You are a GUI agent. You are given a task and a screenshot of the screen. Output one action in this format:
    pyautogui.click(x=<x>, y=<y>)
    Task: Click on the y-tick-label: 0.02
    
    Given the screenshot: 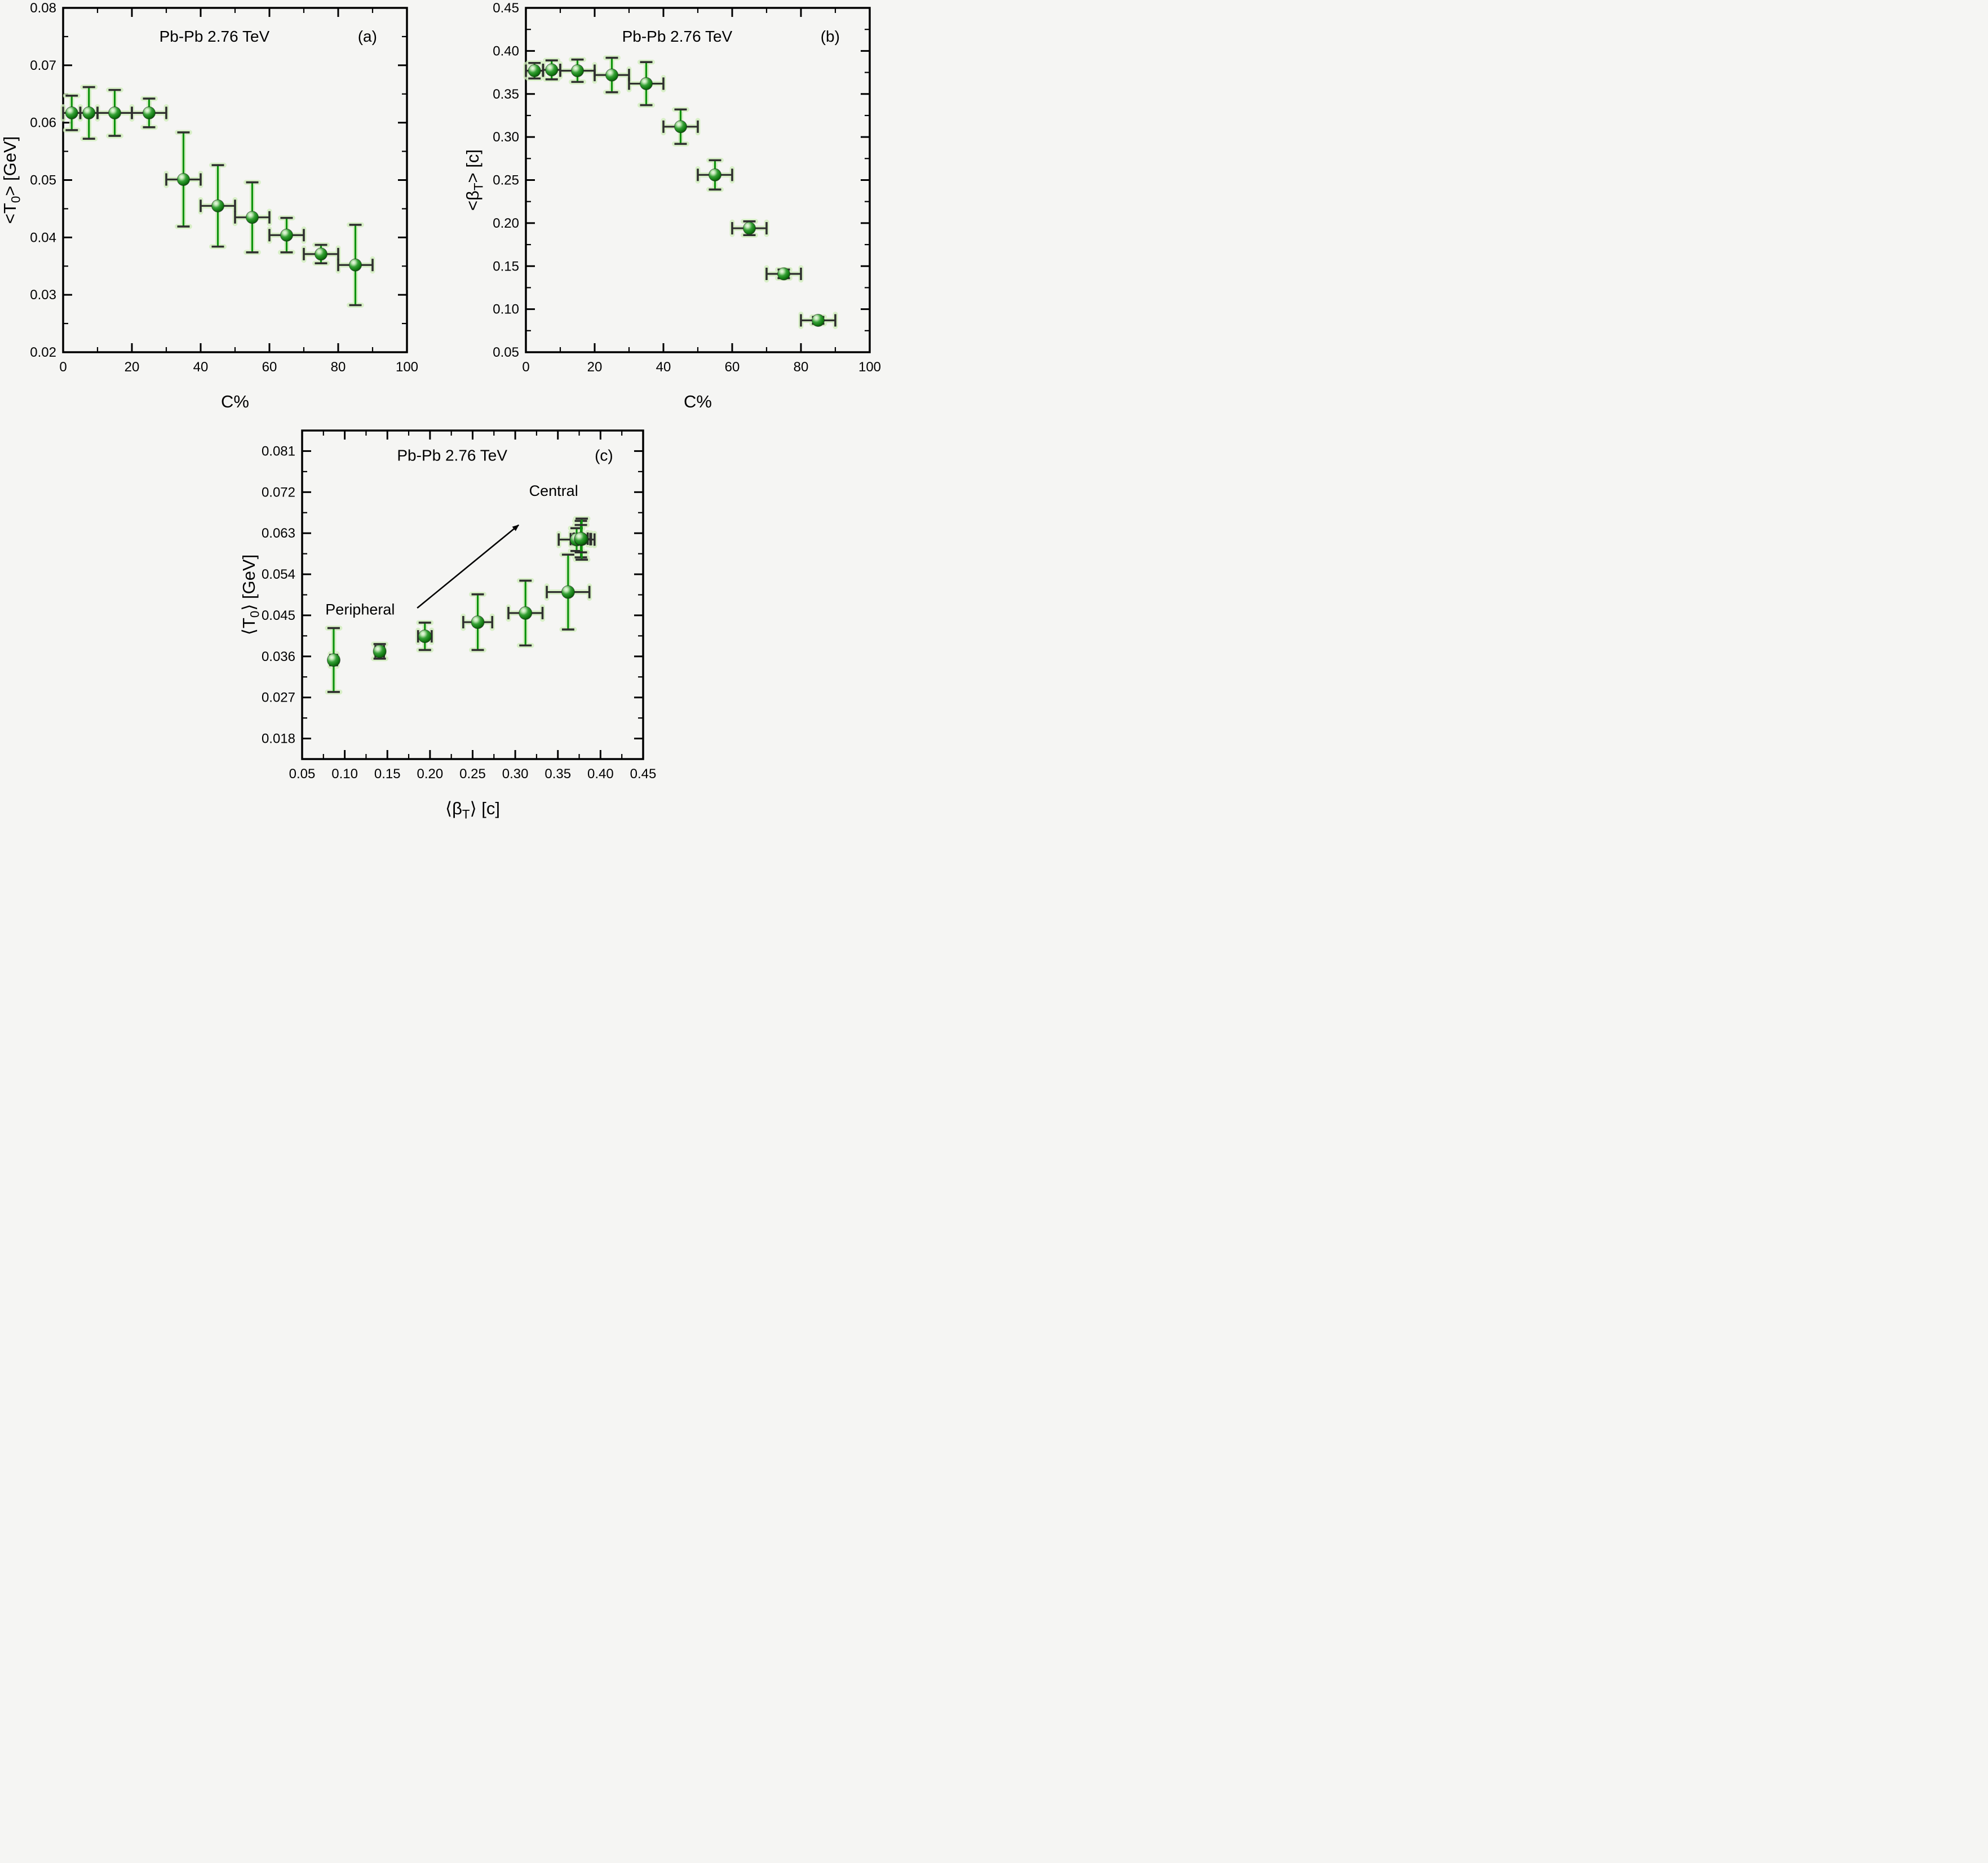 What is the action you would take?
    pyautogui.click(x=43, y=352)
    